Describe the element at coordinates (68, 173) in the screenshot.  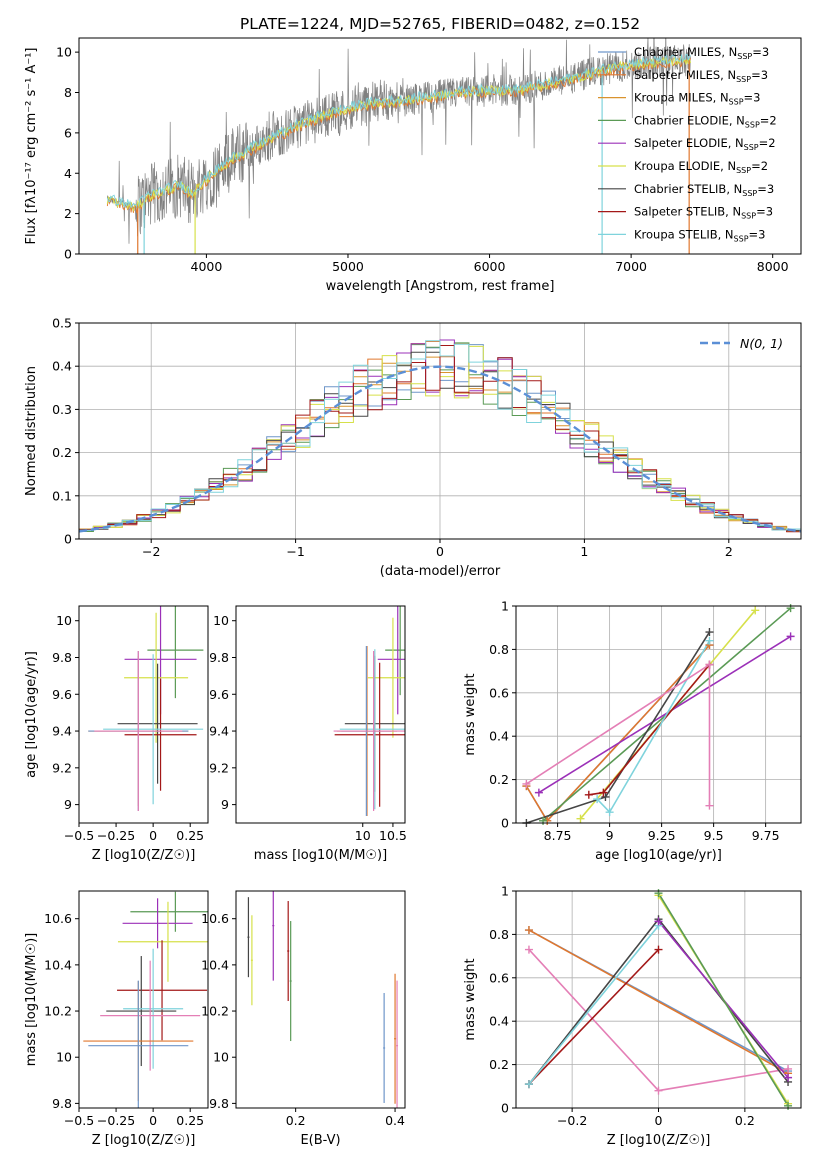
I see `y-tick-label: 4` at that location.